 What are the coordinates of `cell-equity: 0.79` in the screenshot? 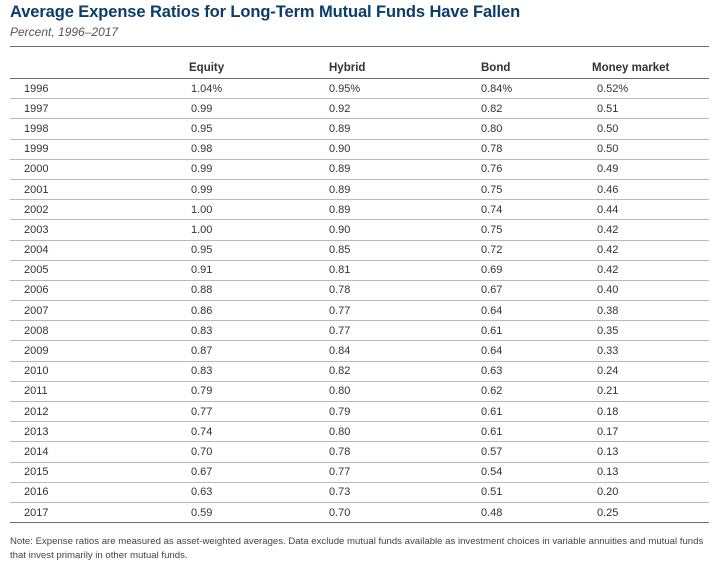 It's located at (255, 392).